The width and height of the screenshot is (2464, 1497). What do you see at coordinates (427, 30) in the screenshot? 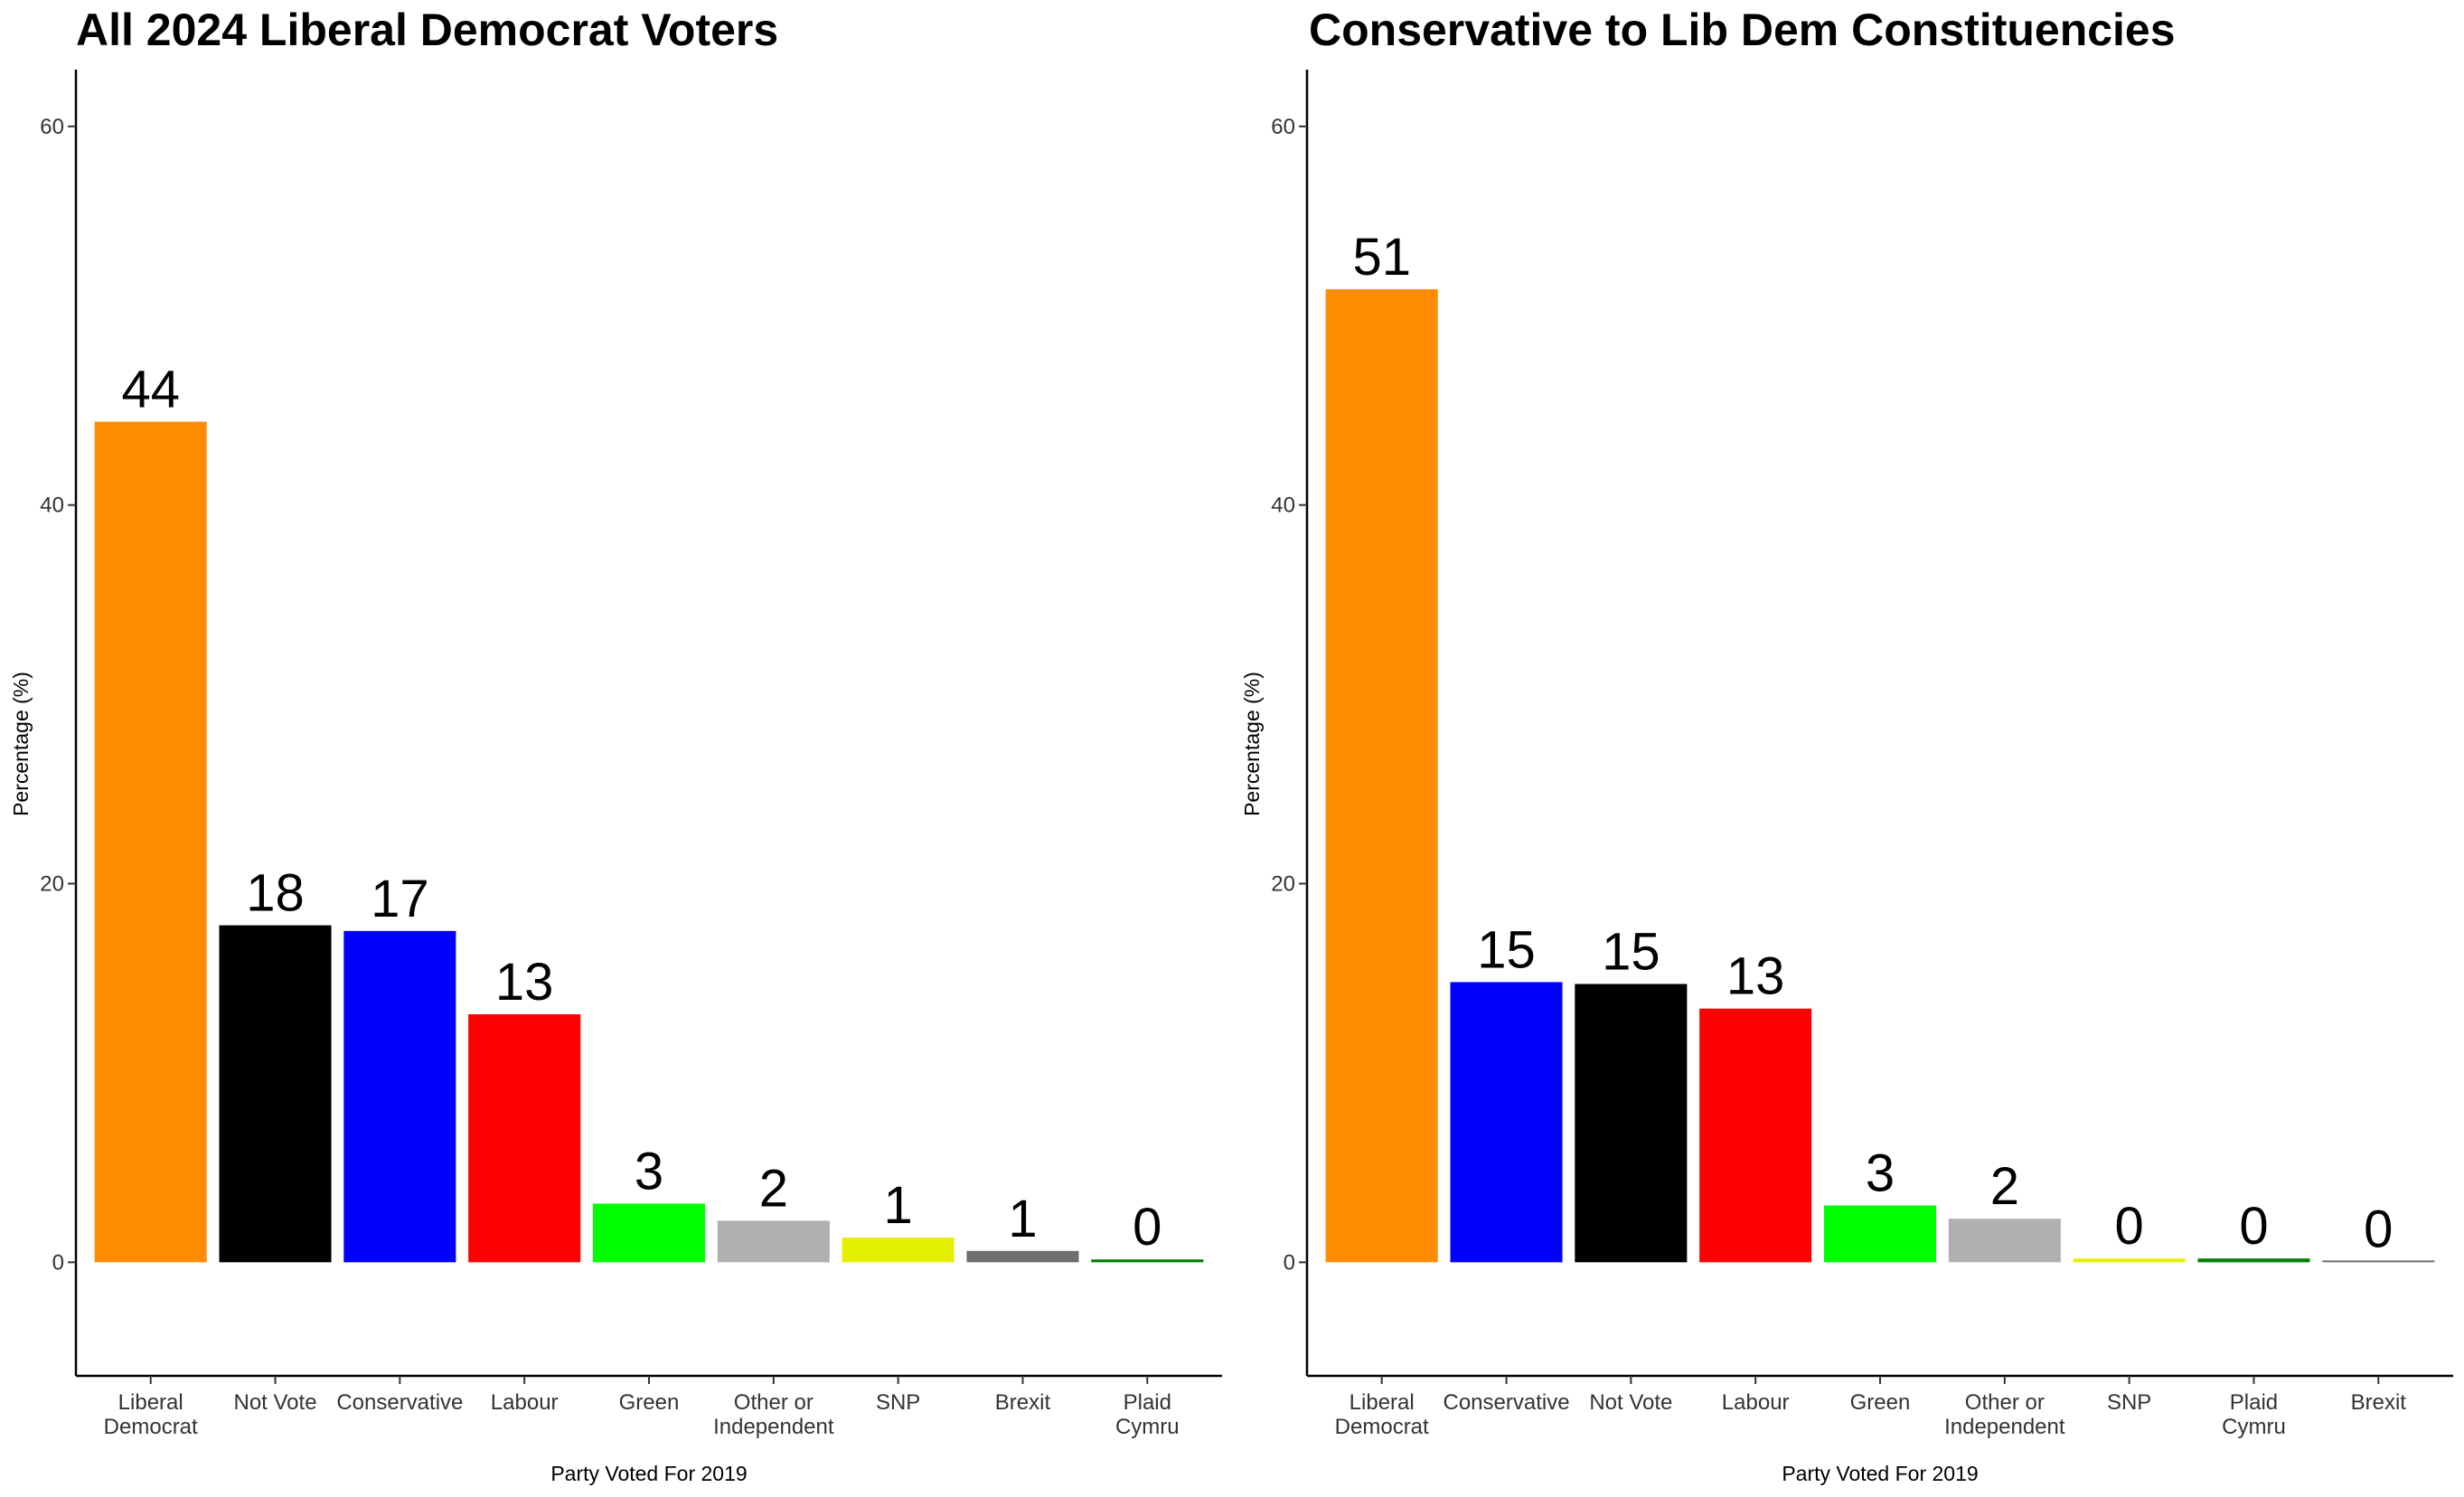
I see `chart-title: All 2024 Liberal Democrat Voters` at bounding box center [427, 30].